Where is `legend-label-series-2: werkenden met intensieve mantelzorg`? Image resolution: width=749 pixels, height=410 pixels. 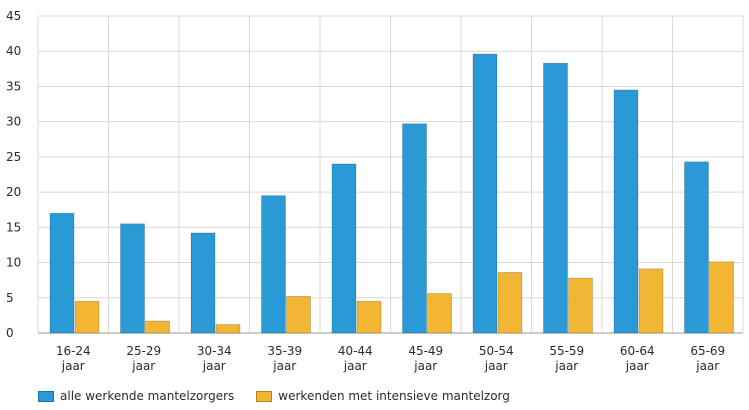
legend-label-series-2: werkenden met intensieve mantelzorg is located at coordinates (394, 396).